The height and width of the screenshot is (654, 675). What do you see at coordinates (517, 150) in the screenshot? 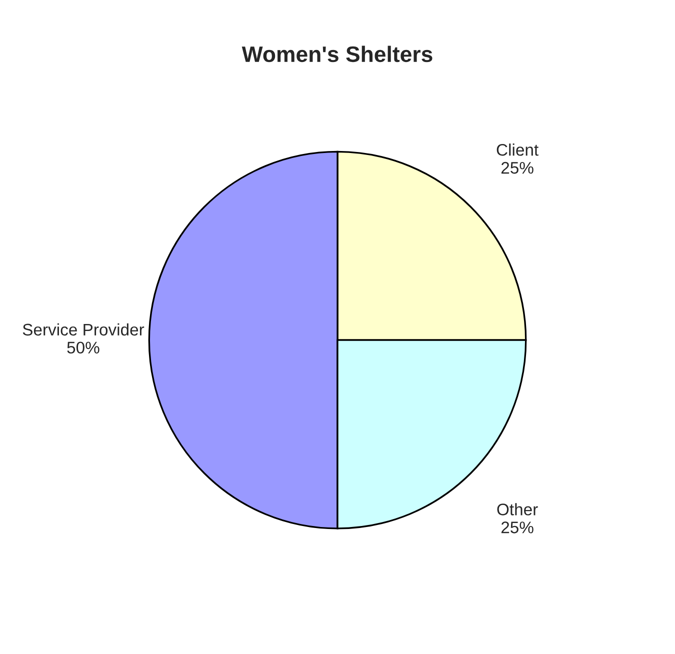
I see `slice-label: Client` at bounding box center [517, 150].